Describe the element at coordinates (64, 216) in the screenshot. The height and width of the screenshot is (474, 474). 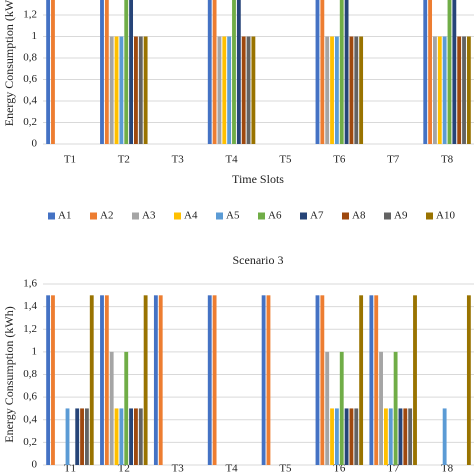
I see `legend-label: A1` at that location.